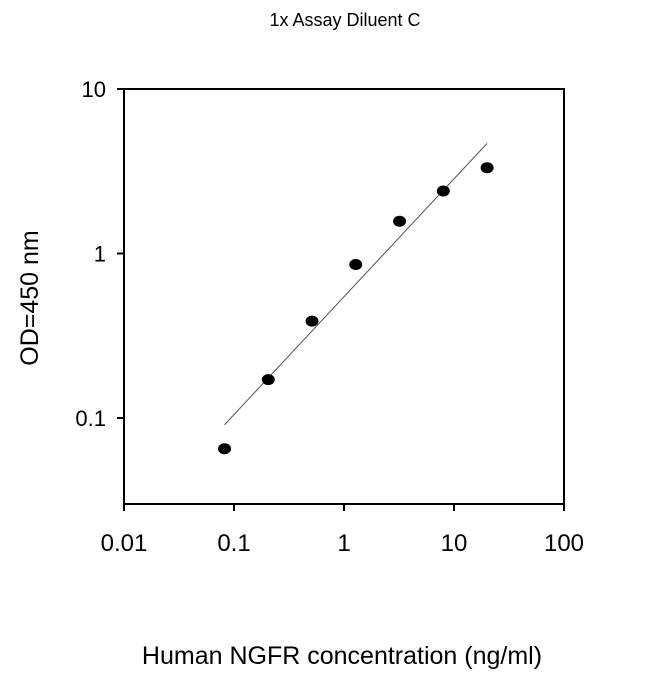 The image size is (650, 679). Describe the element at coordinates (94, 89) in the screenshot. I see `y-tick-label: 10` at that location.